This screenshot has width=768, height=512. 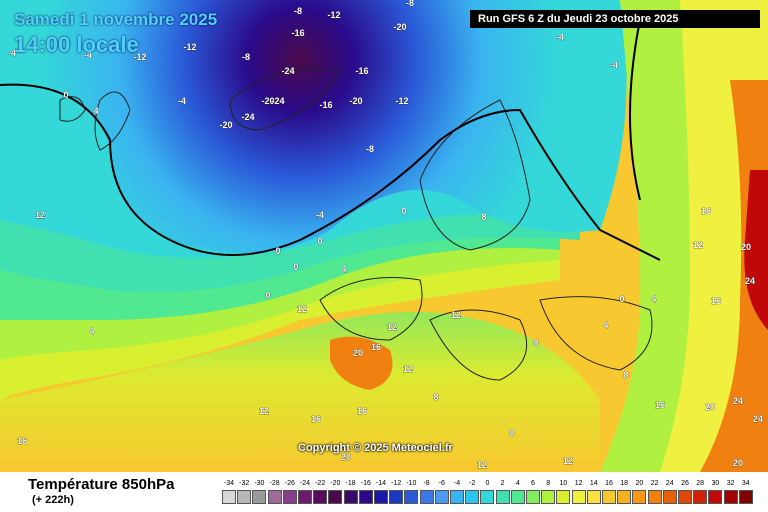 What do you see at coordinates (624, 483) in the screenshot?
I see `scale-label: 18` at bounding box center [624, 483].